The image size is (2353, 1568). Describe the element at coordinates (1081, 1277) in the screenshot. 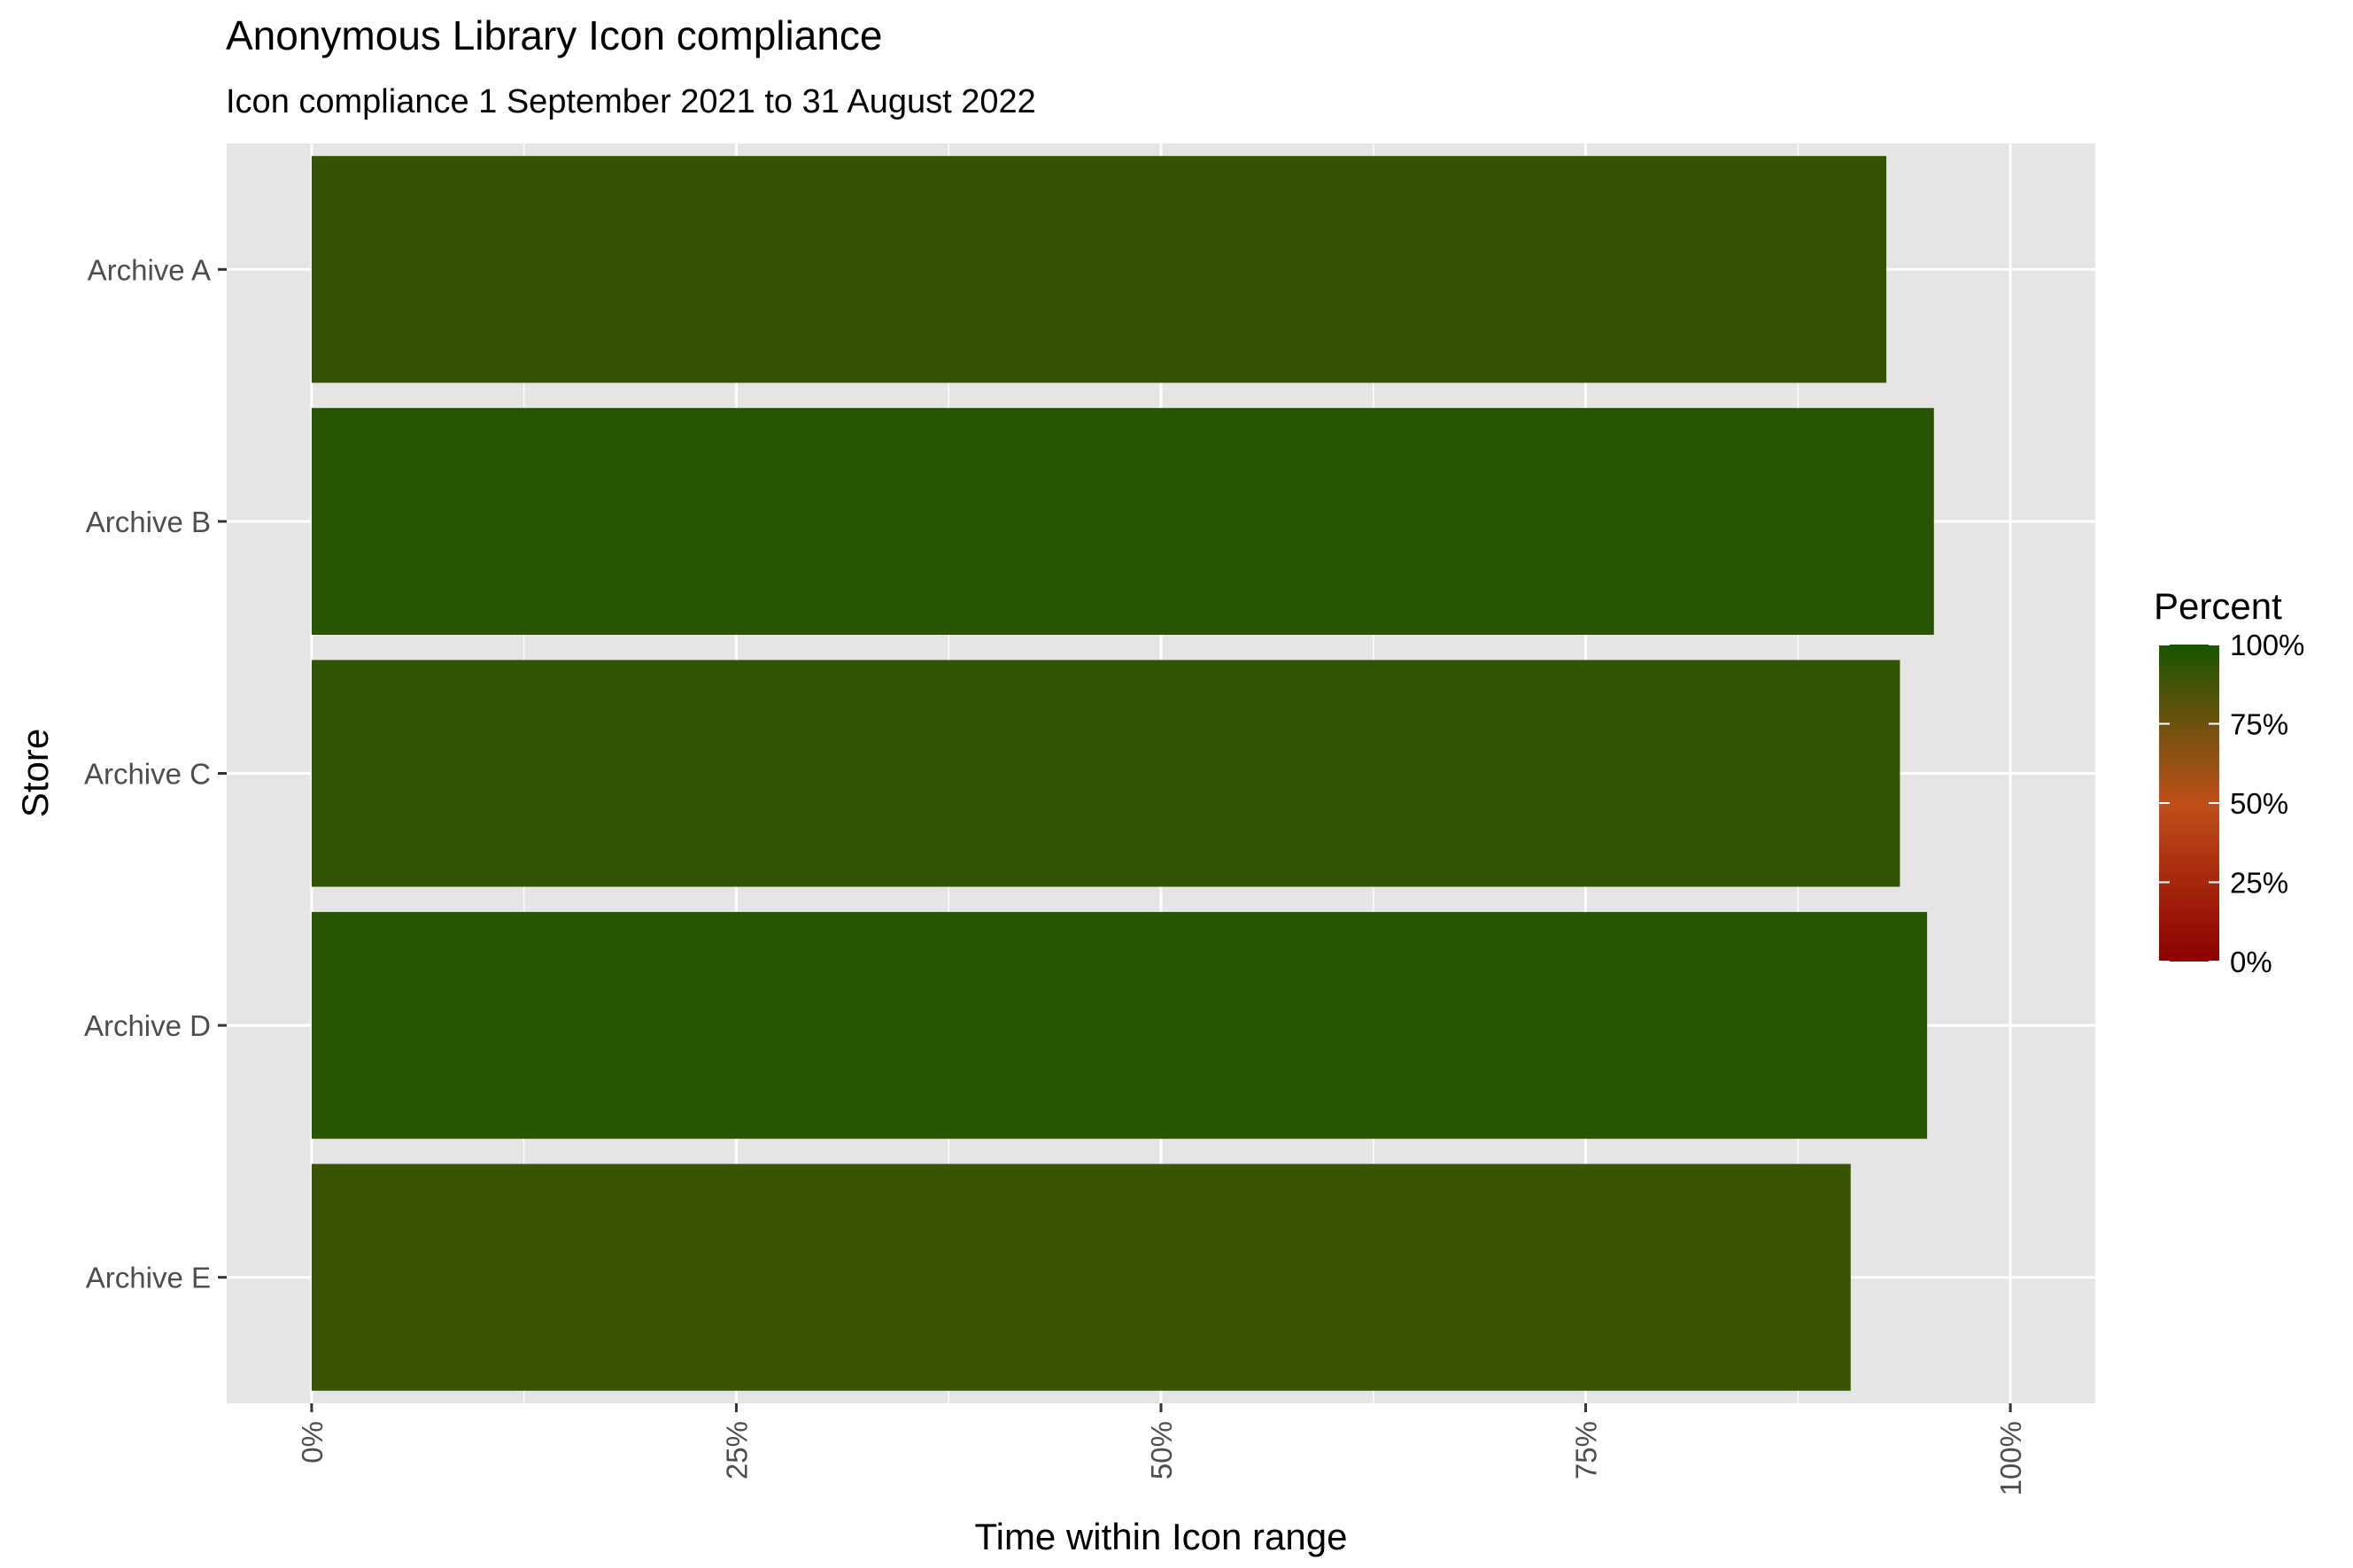

I see `bar-archive-e` at that location.